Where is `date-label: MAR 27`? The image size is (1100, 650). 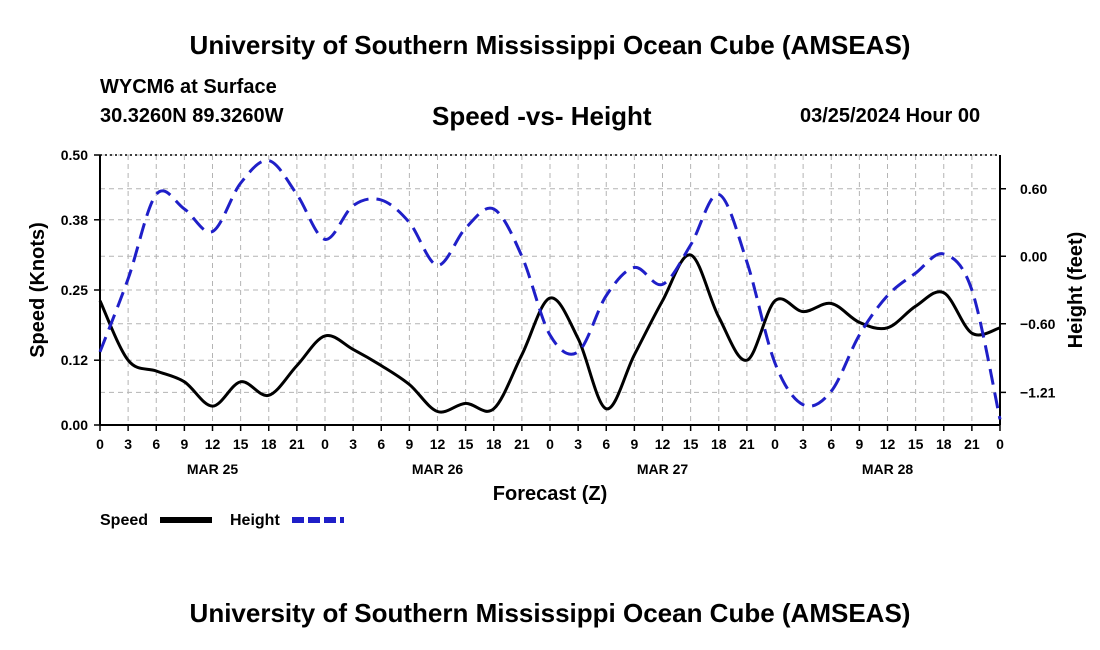
date-label: MAR 27 is located at coordinates (663, 469).